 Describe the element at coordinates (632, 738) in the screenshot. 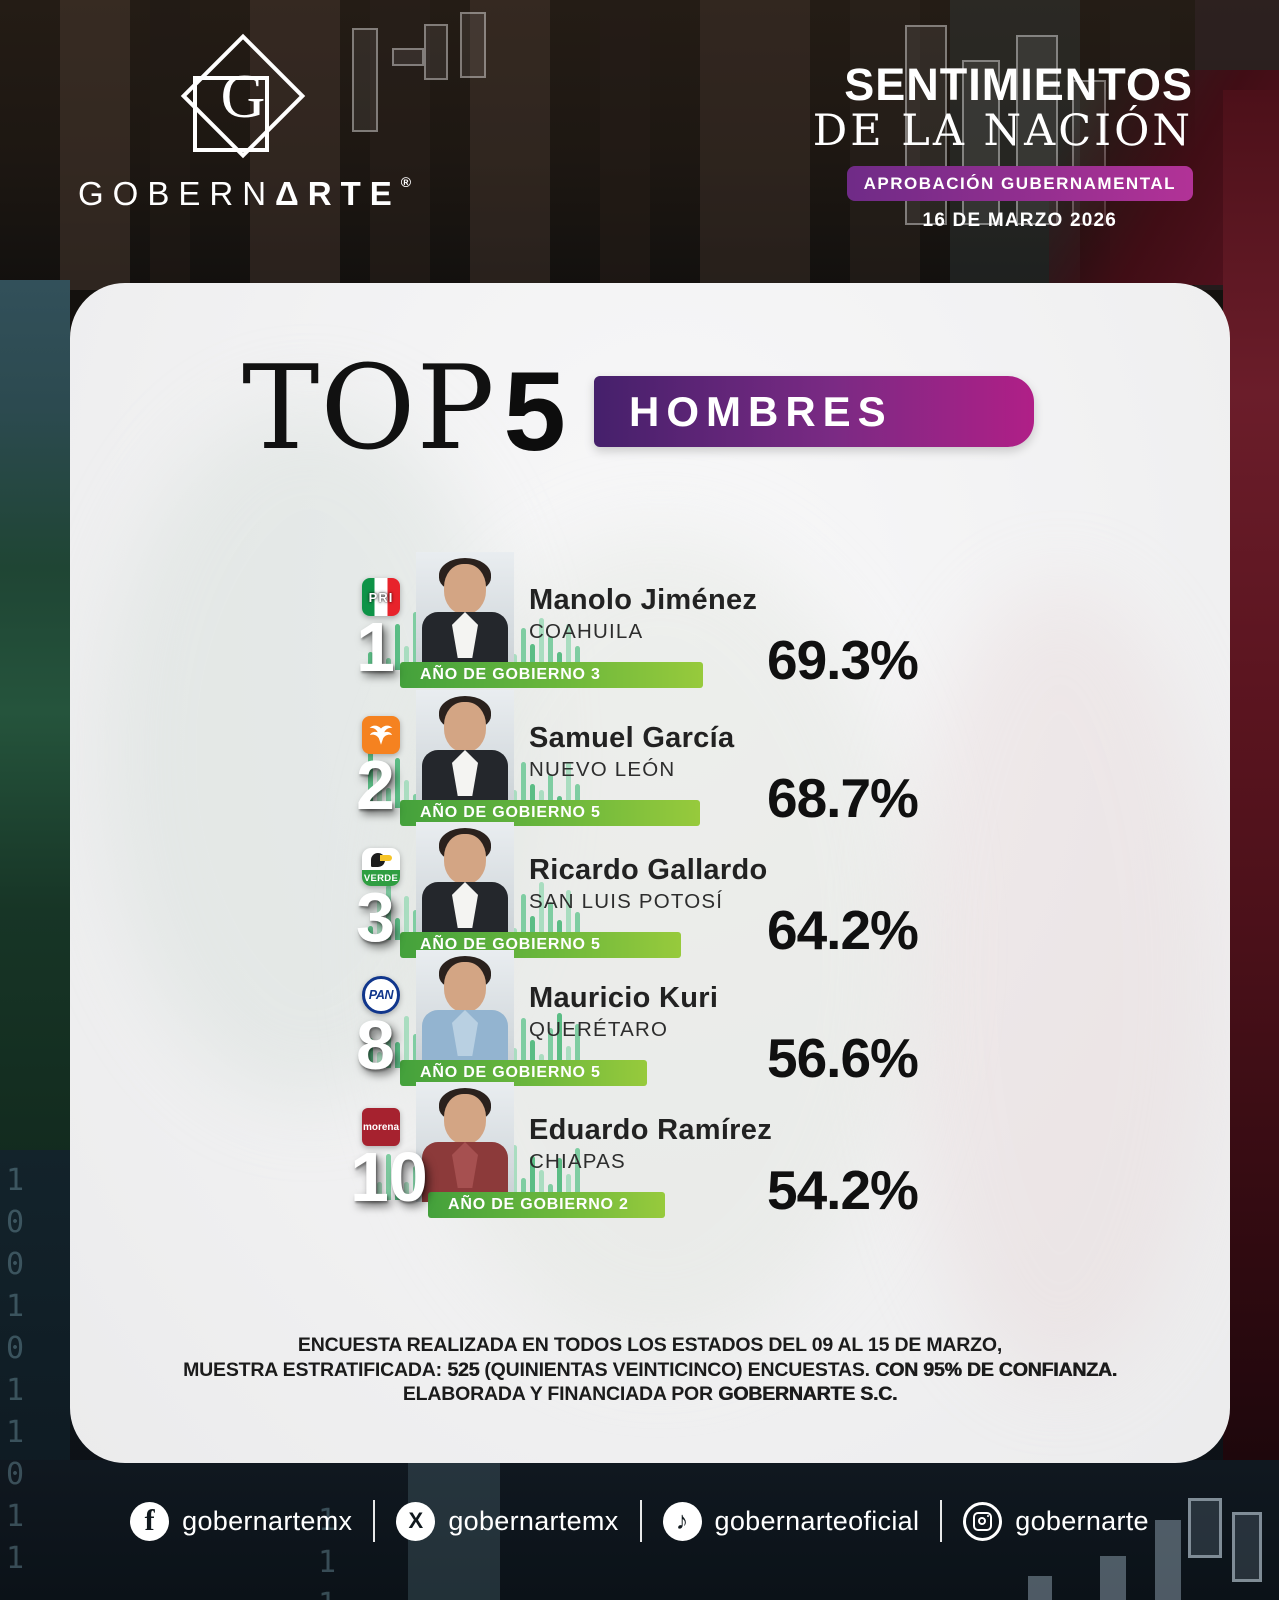

I see `governor-name: Samuel García` at that location.